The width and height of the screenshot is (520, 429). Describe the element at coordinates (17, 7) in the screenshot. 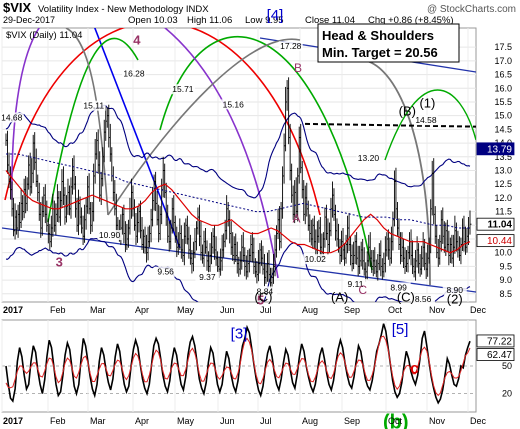

I see `symbol-label: $VIX` at that location.